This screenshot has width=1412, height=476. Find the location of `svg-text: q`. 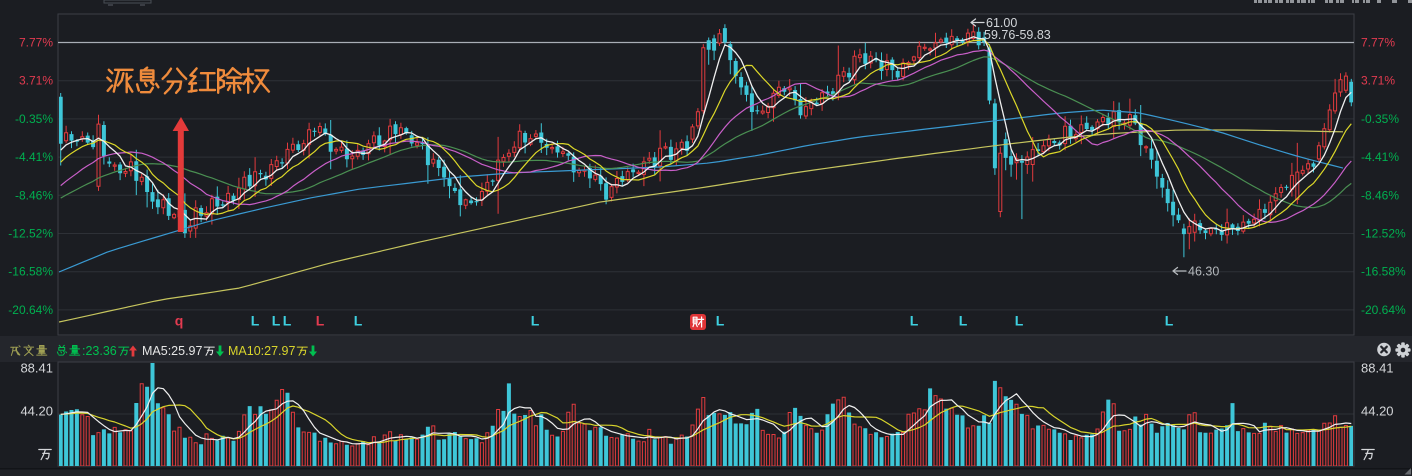

svg-text: q is located at coordinates (179, 321).